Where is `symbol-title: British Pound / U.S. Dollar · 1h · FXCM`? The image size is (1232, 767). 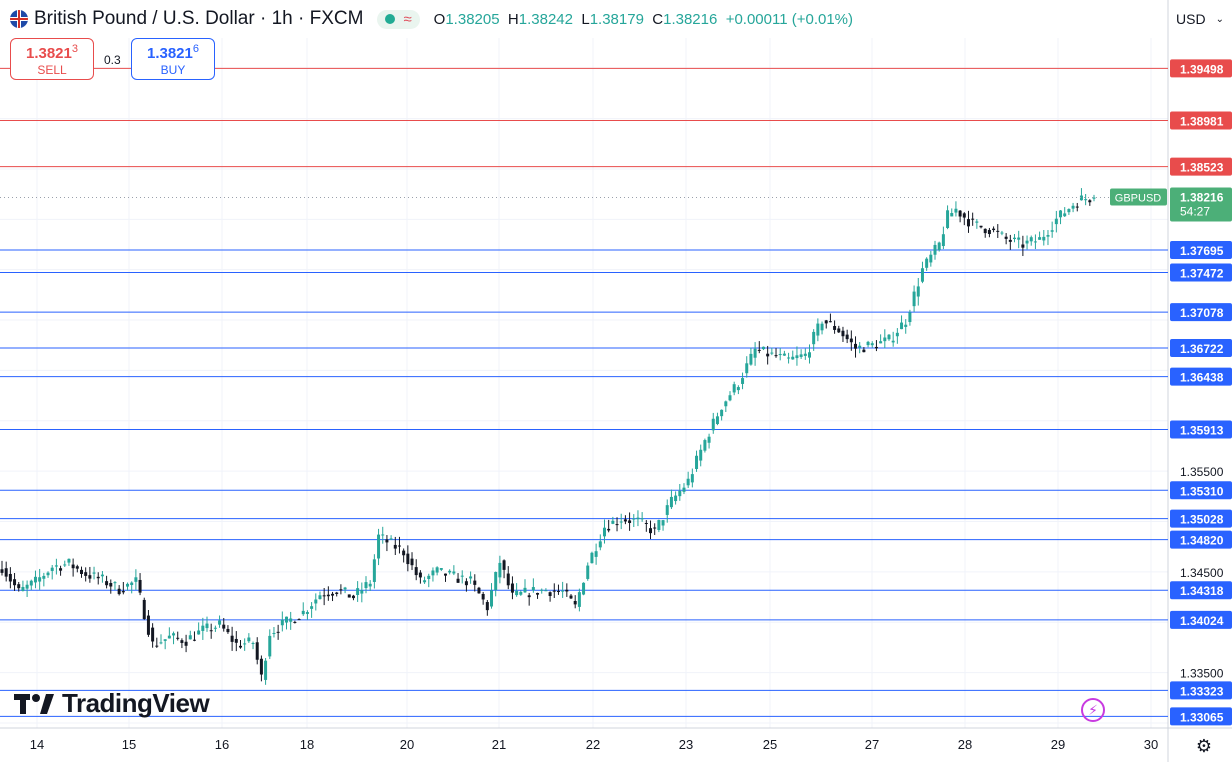 symbol-title: British Pound / U.S. Dollar · 1h · FXCM is located at coordinates (199, 18).